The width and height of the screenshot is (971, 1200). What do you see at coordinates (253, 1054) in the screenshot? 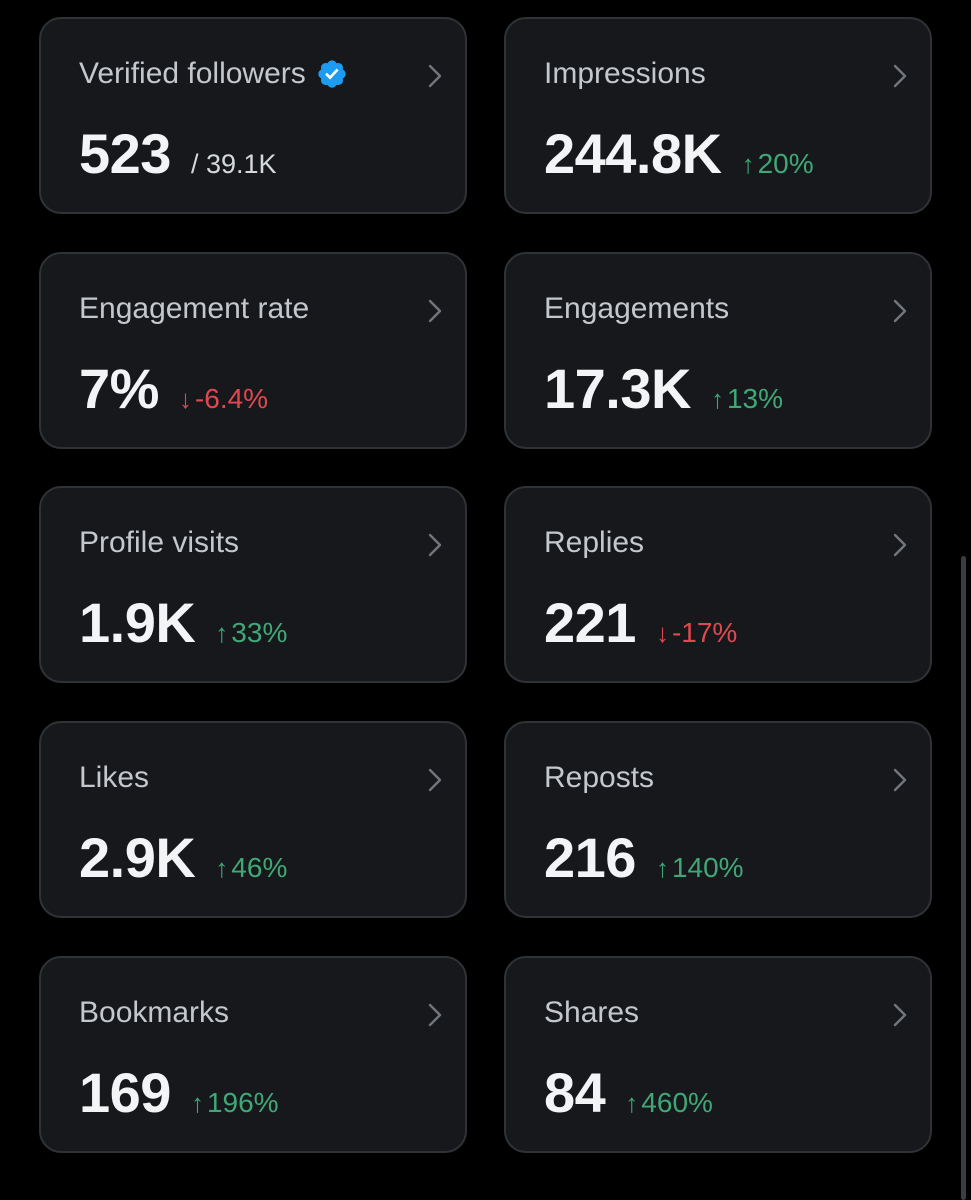
I see `card-bookmarks: Bookmarks 169 ↑ 196%` at bounding box center [253, 1054].